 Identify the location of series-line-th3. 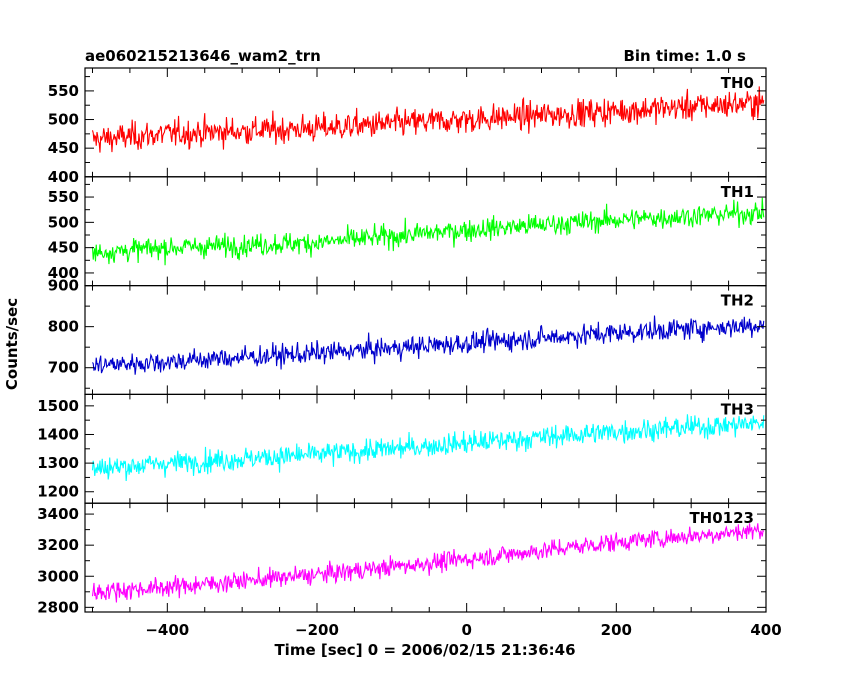
(428, 447).